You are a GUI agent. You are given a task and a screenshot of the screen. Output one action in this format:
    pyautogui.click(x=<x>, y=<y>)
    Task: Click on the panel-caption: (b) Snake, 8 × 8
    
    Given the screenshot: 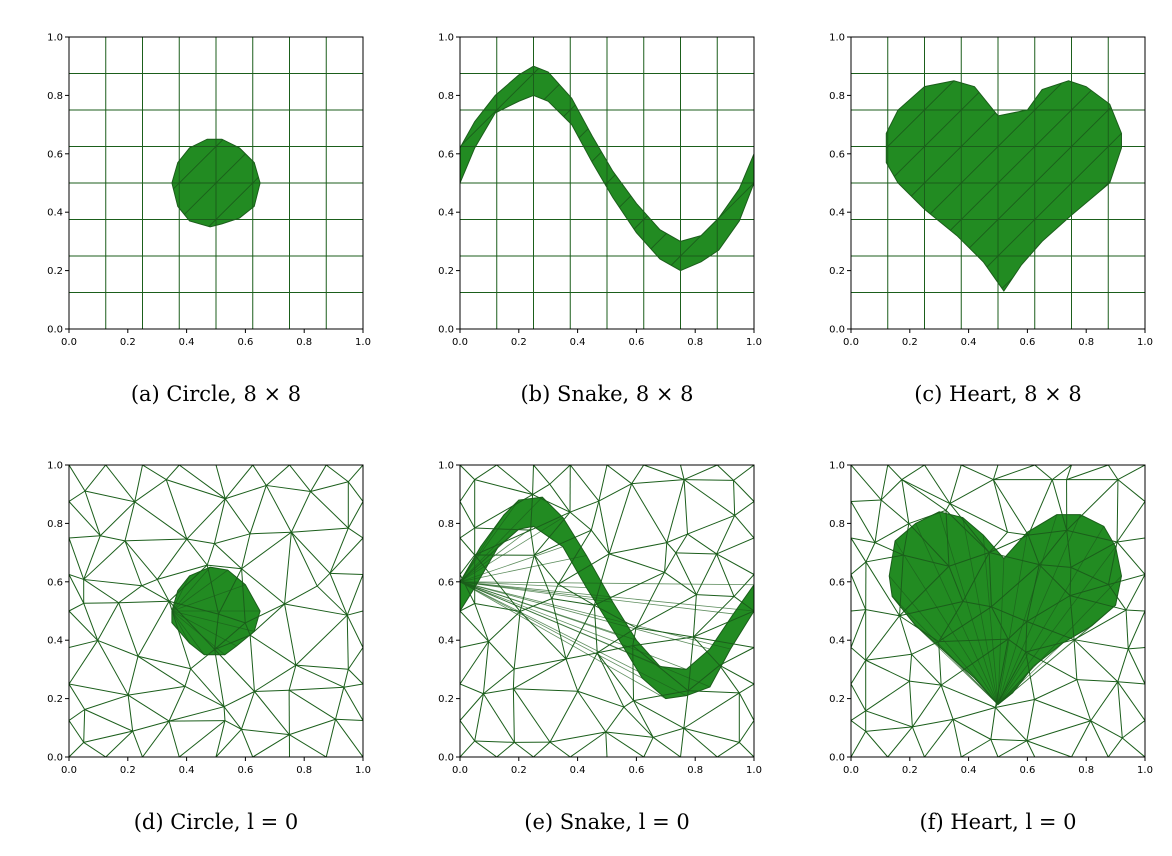 What is the action you would take?
    pyautogui.click(x=606, y=394)
    